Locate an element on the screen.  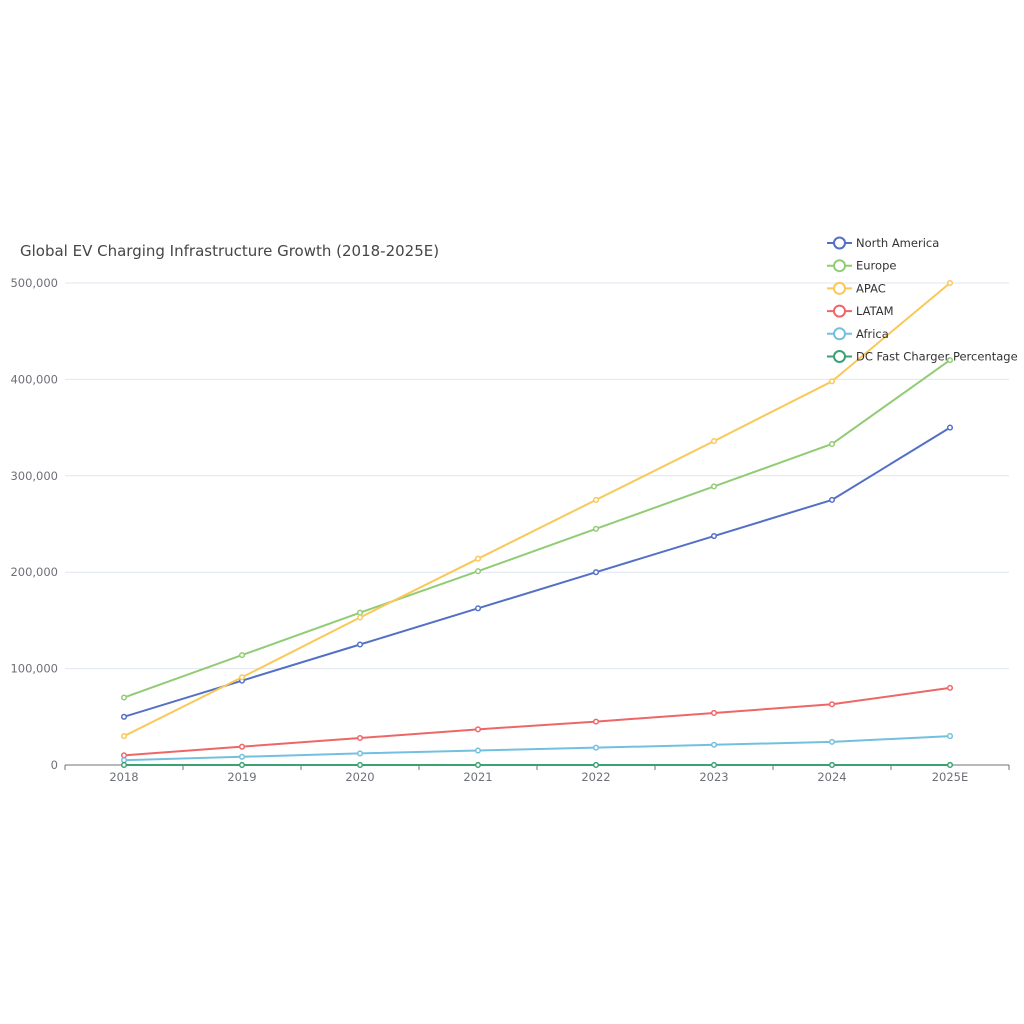
x-tick-label: 2024 is located at coordinates (831, 777).